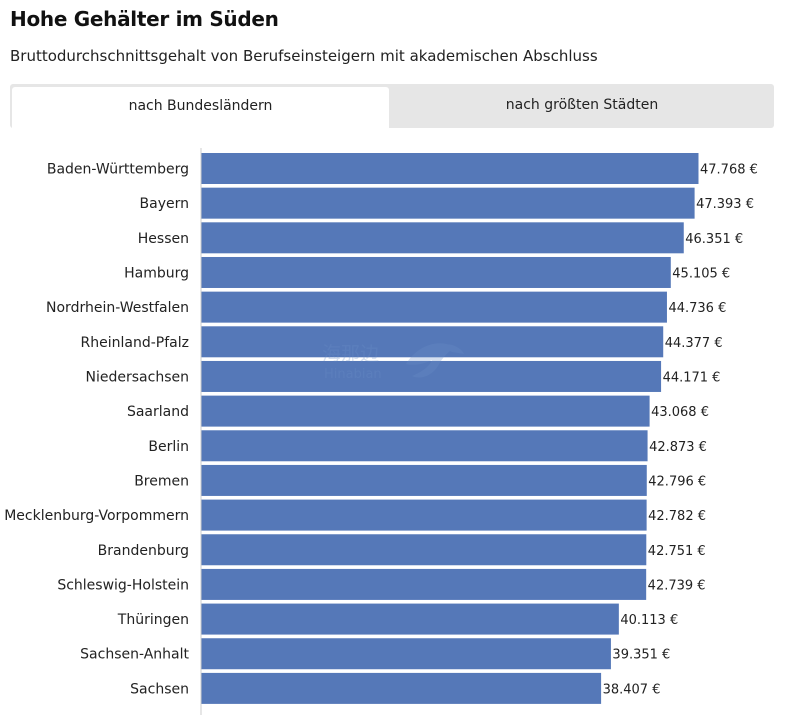  What do you see at coordinates (677, 516) in the screenshot?
I see `value-label: 42.782 €` at bounding box center [677, 516].